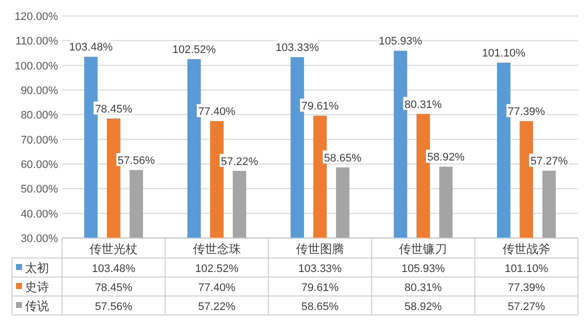 The width and height of the screenshot is (584, 321). I want to click on text: 57.27%, so click(549, 162).